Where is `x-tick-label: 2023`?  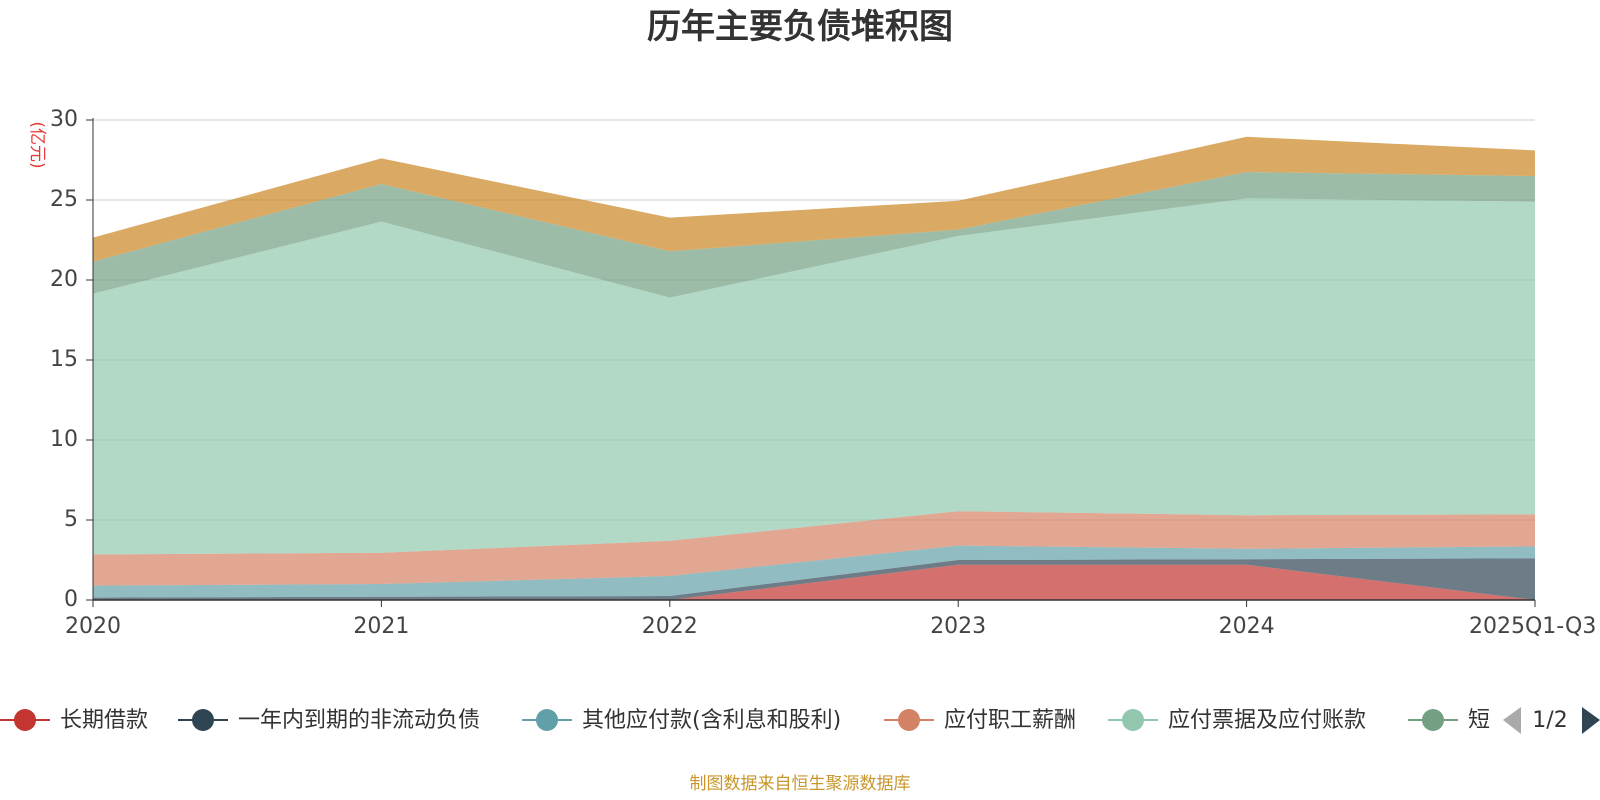
x-tick-label: 2023 is located at coordinates (958, 626).